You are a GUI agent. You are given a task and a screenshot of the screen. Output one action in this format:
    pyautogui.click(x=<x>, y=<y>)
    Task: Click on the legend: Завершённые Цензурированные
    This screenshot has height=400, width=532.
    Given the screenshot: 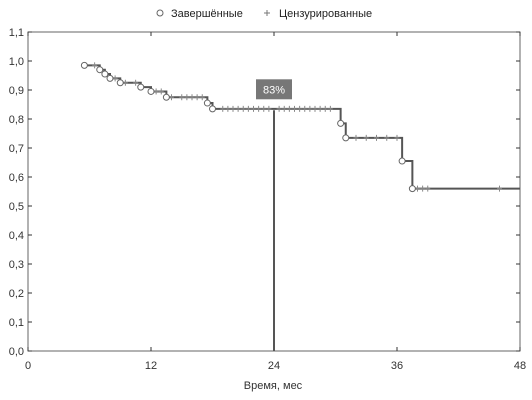 What is the action you would take?
    pyautogui.click(x=264, y=14)
    